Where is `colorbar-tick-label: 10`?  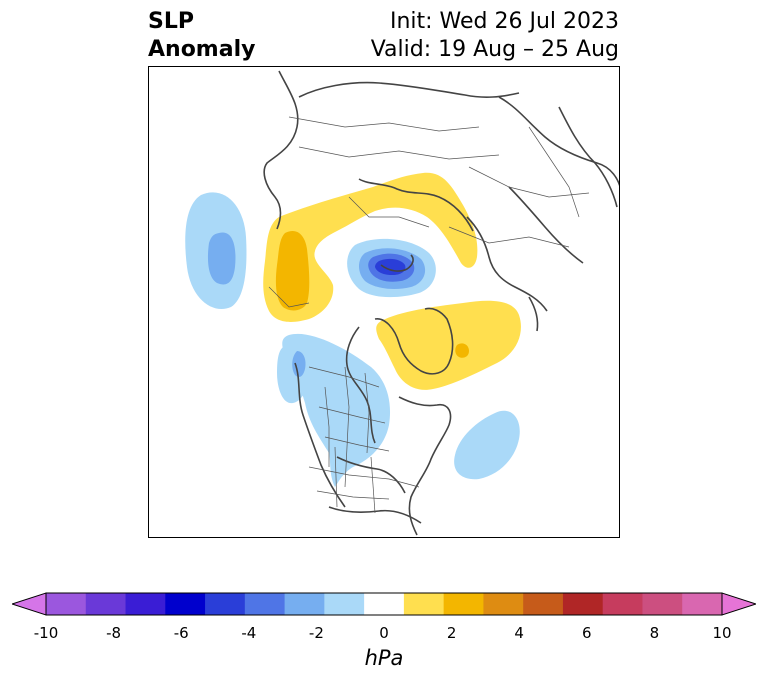
colorbar-tick-label: 10 is located at coordinates (722, 633).